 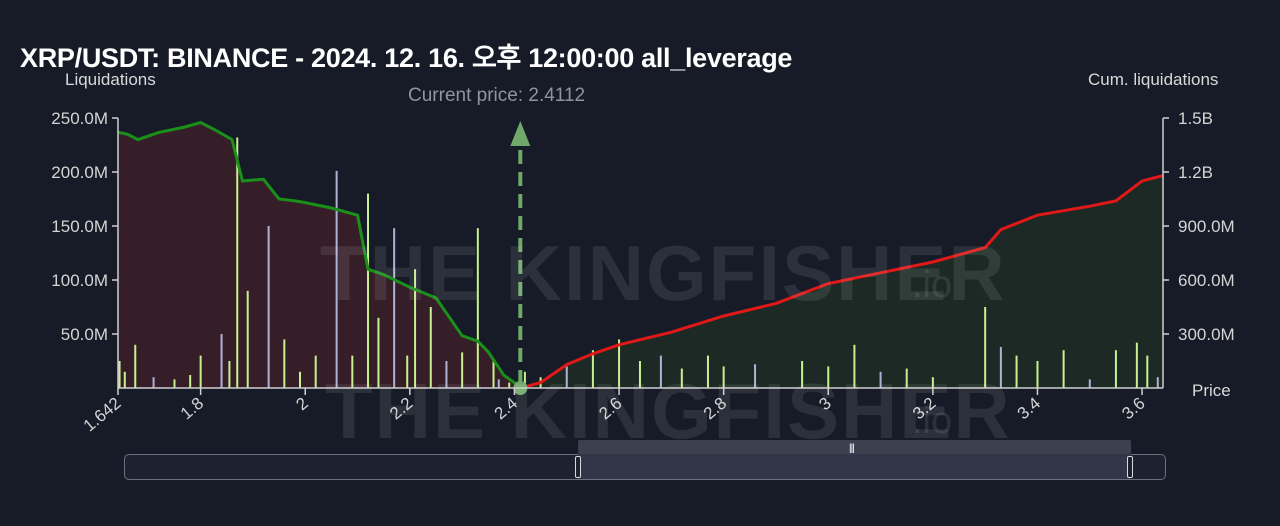 I want to click on right-tick-label: 600.0M, so click(x=1206, y=280).